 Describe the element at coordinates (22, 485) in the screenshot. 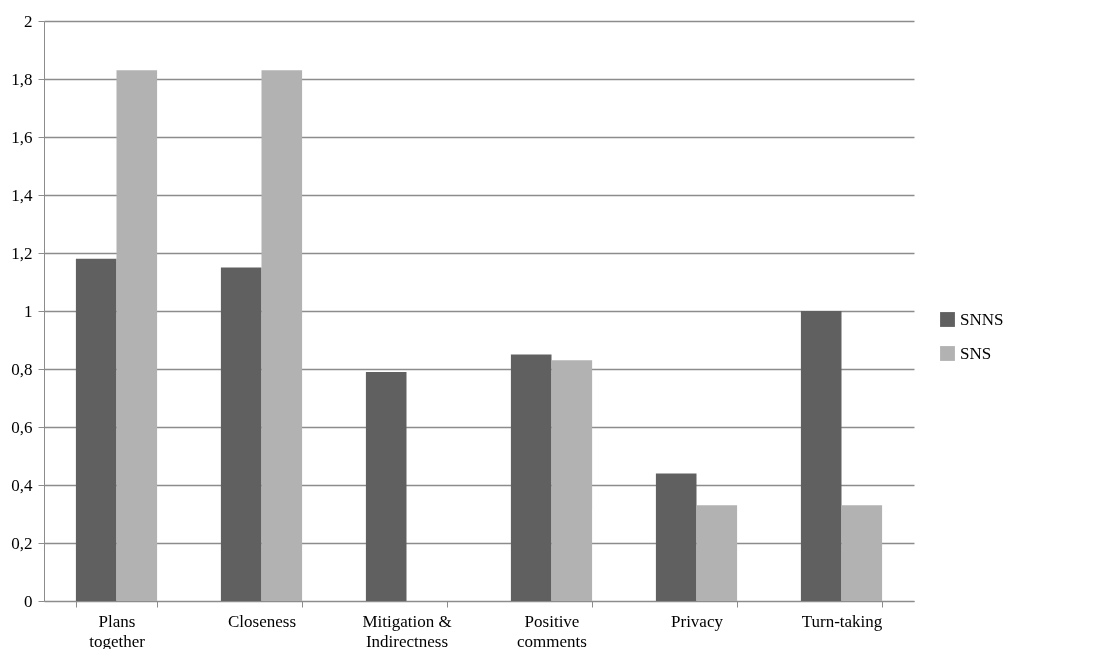

I see `y-tick-label: 0,4` at that location.